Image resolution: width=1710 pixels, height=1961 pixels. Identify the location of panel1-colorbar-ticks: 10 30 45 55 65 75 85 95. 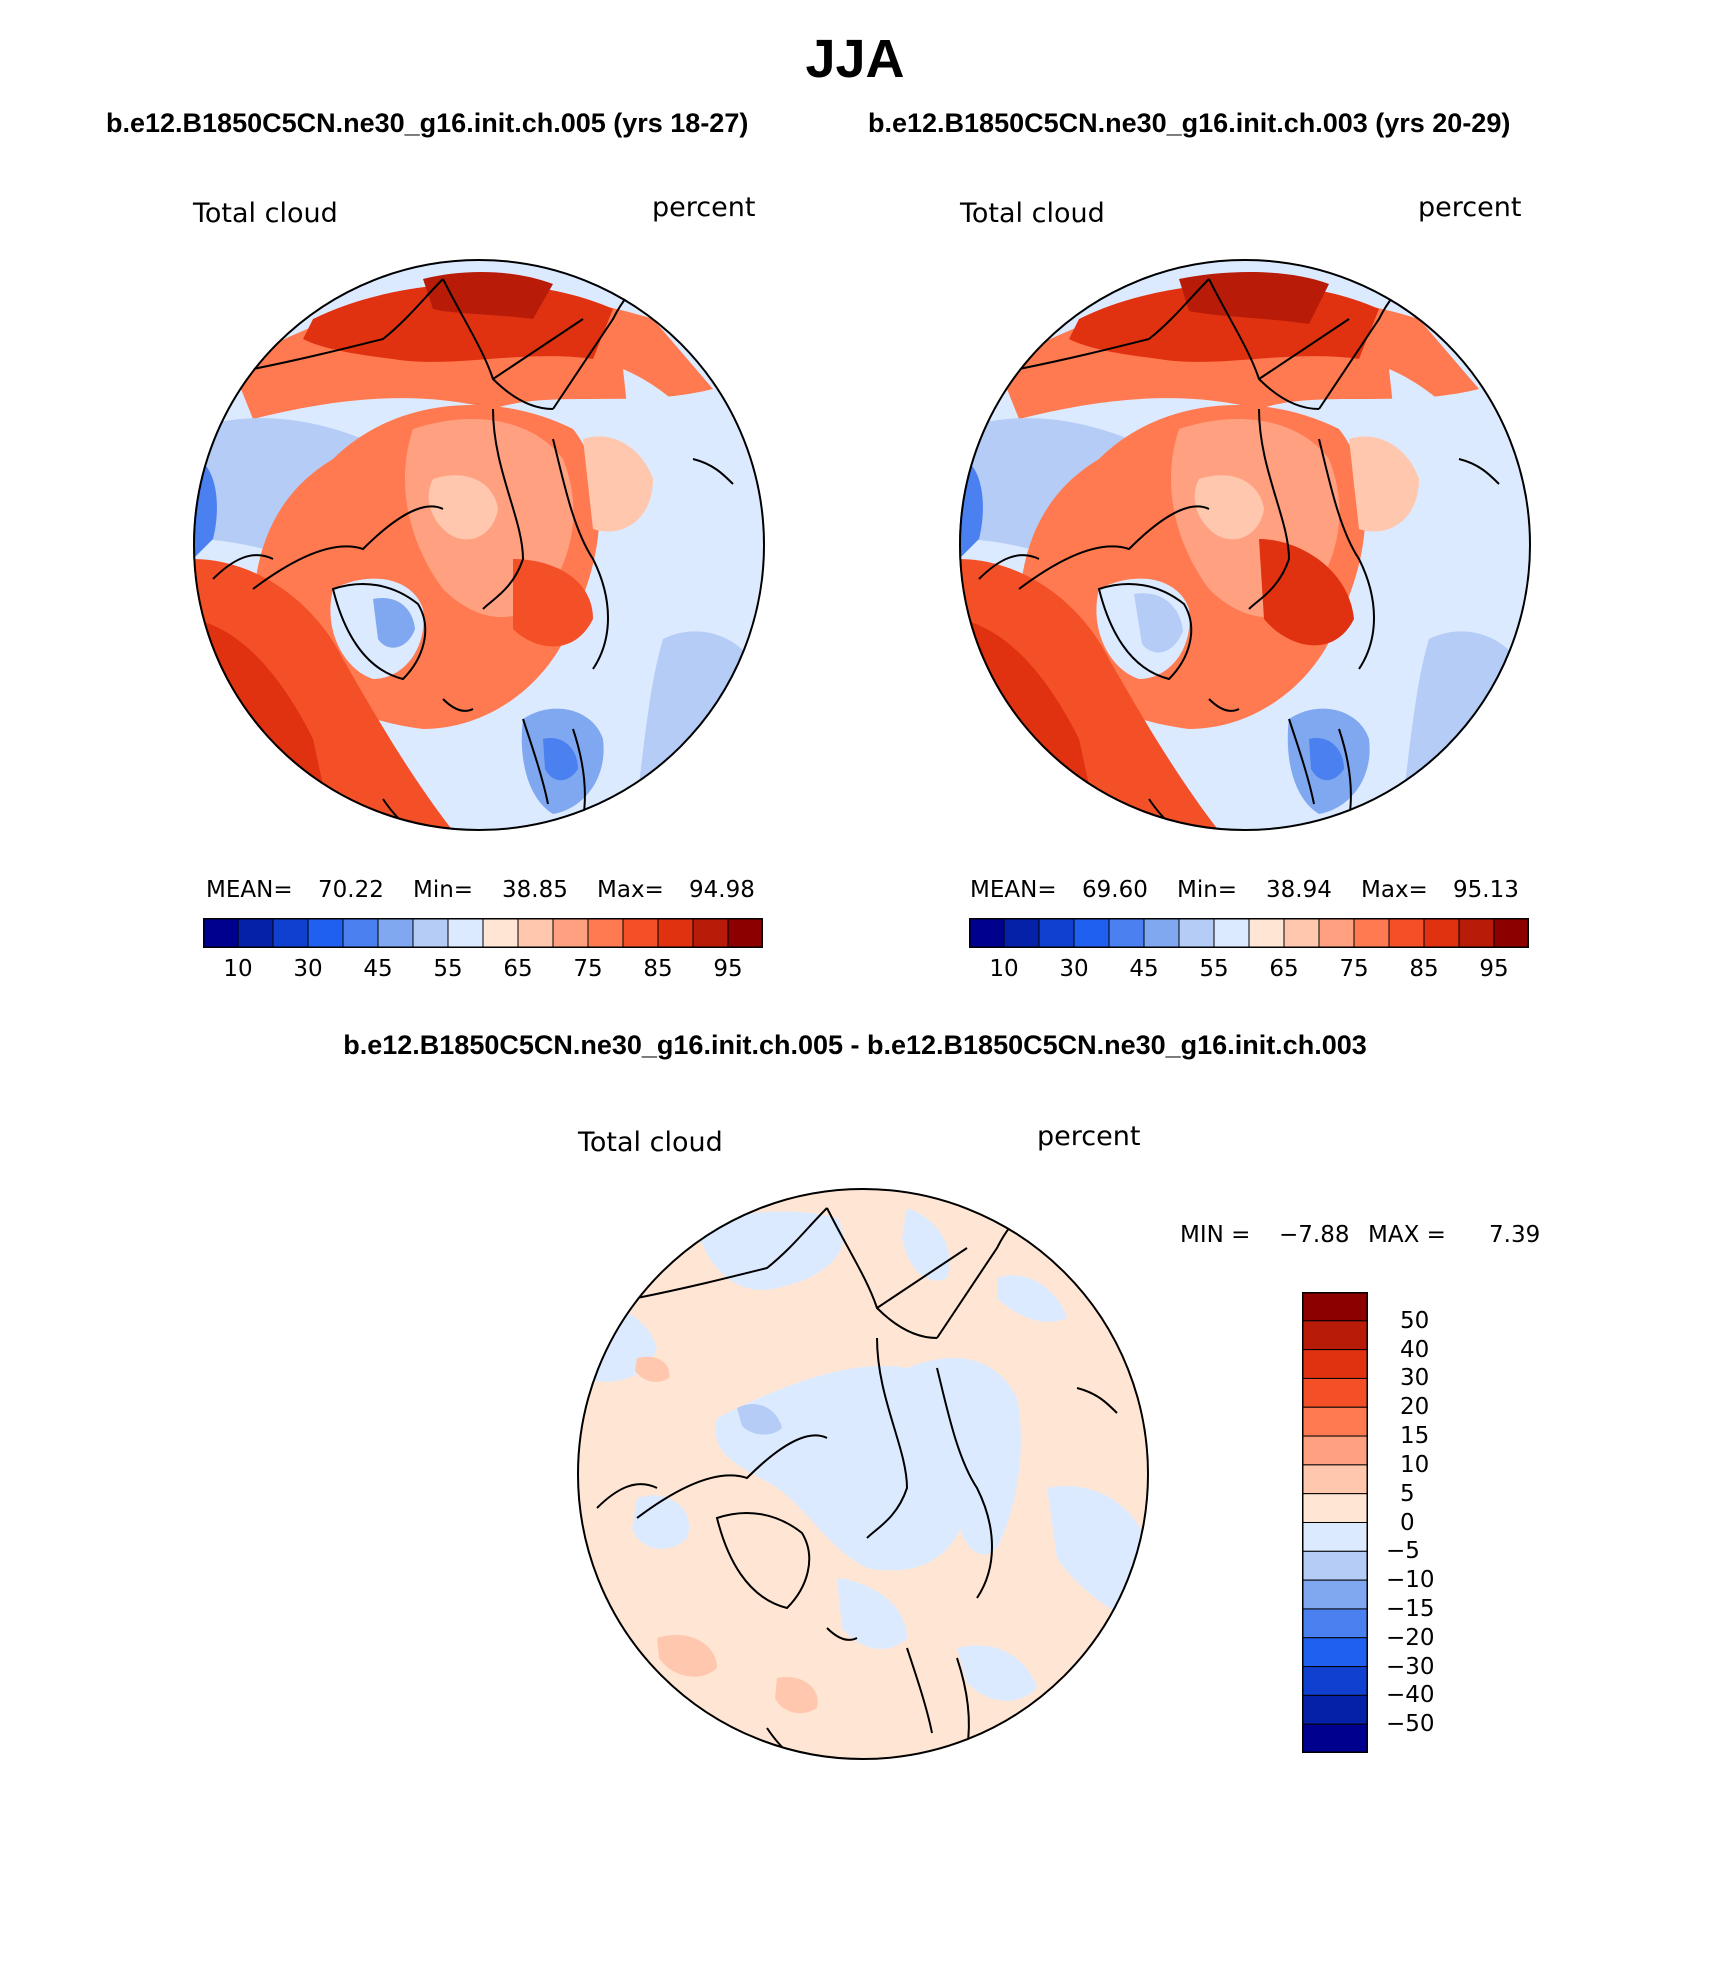
(483, 971).